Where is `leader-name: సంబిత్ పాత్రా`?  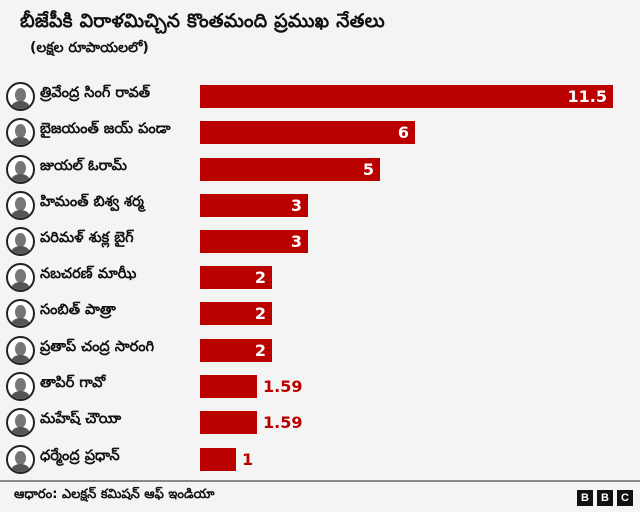 leader-name: సంబిత్ పాత్రా is located at coordinates (78, 310).